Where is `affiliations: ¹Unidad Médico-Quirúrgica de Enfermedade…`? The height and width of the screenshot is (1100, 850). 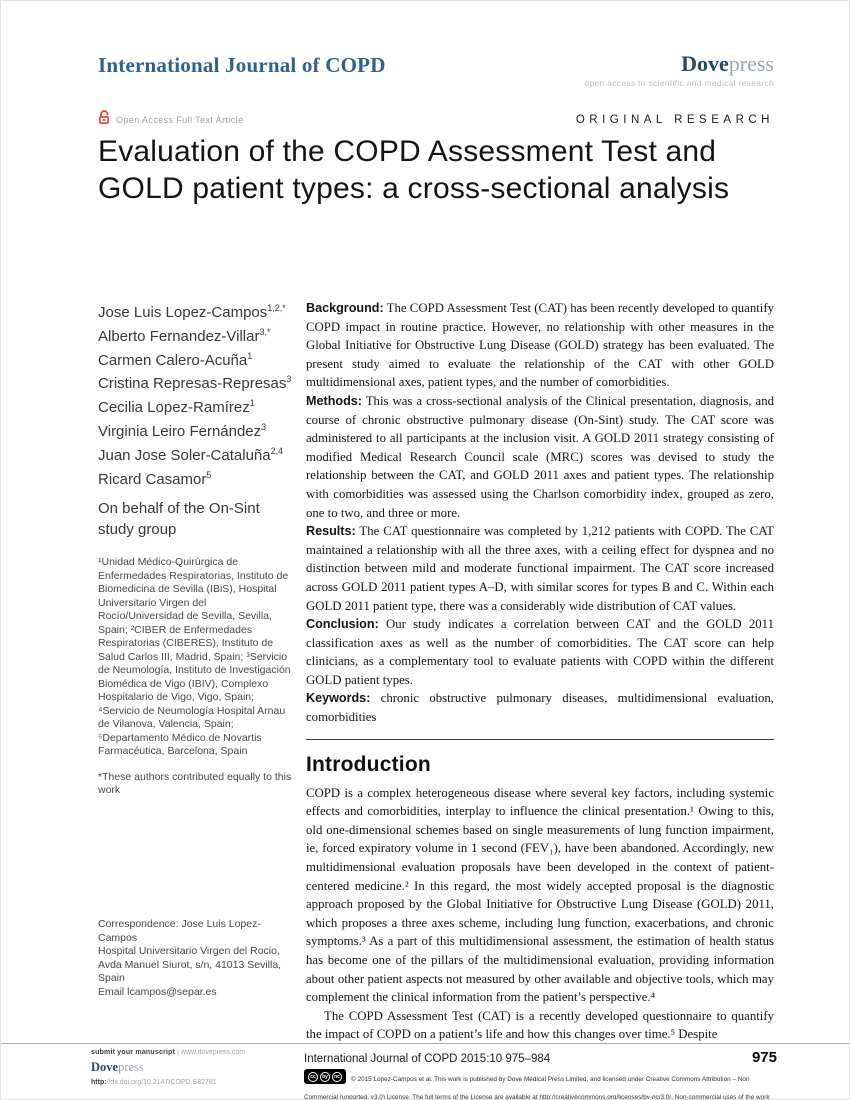 affiliations: ¹Unidad Médico-Quirúrgica de Enfermedade… is located at coordinates (194, 657).